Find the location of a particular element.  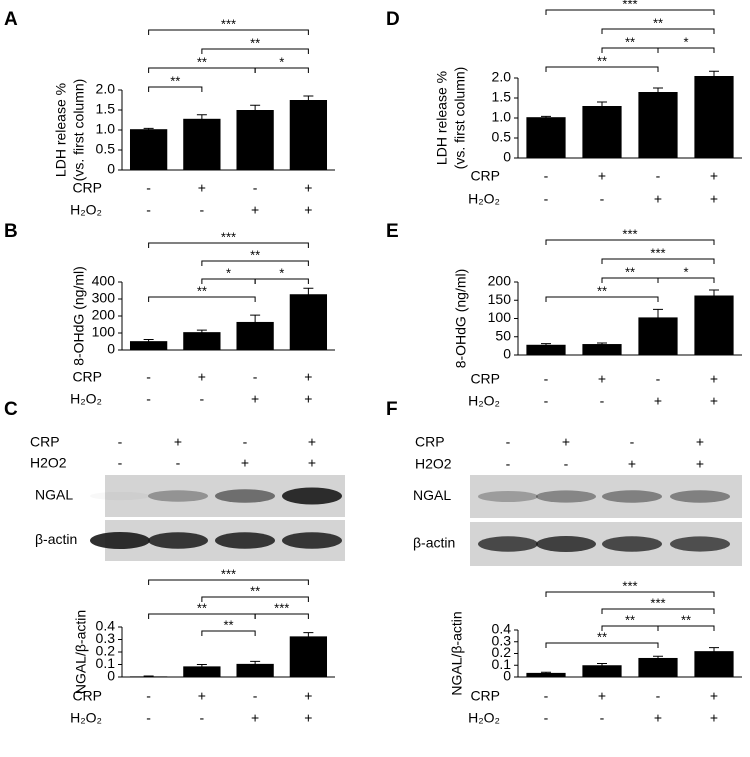

y-tick-label: 1.0 is located at coordinates (106, 129).